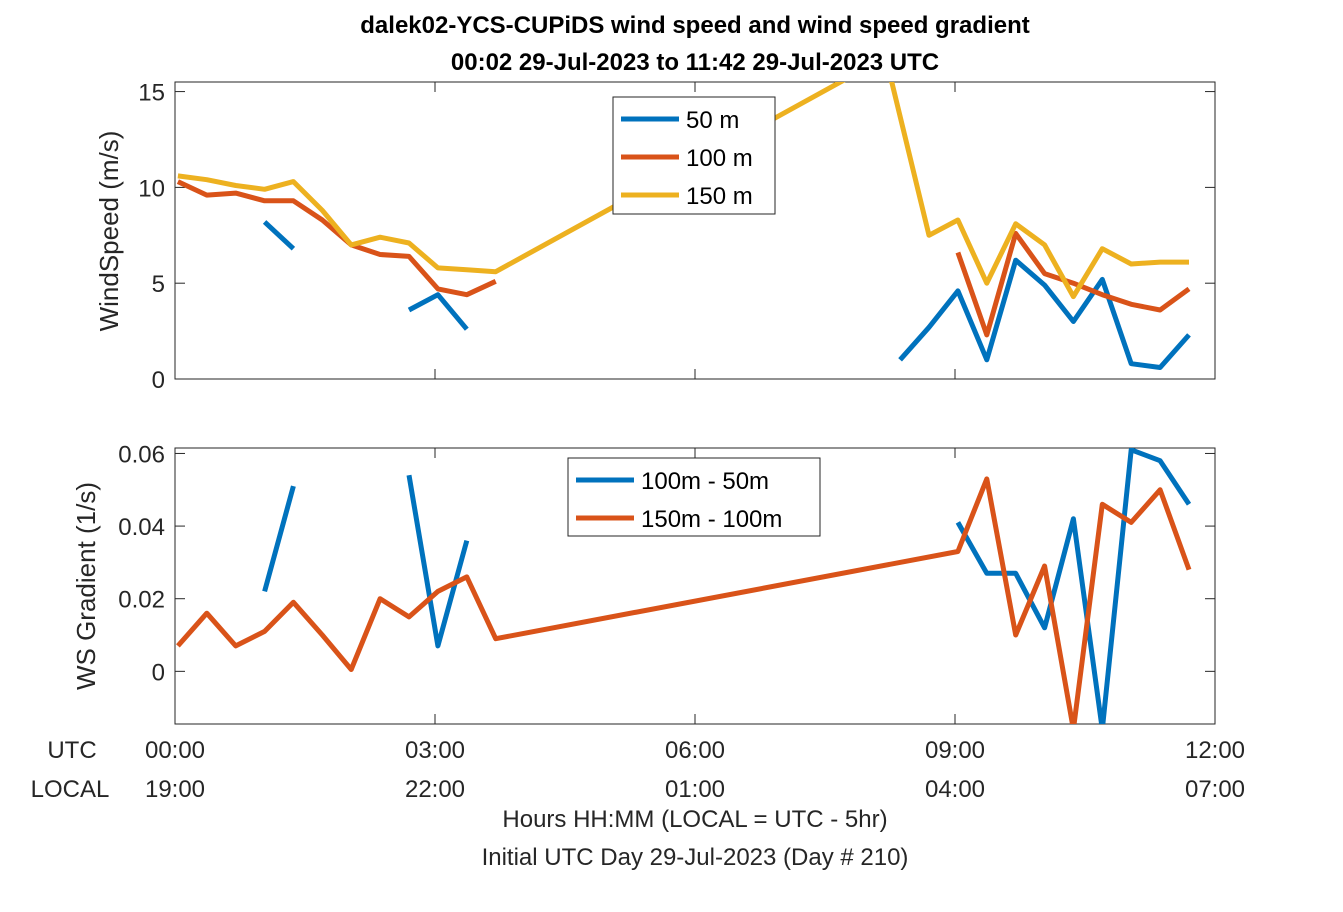 This screenshot has height=912, width=1343. I want to click on gradient-y-axis-label: WS Gradient (1/s), so click(86, 586).